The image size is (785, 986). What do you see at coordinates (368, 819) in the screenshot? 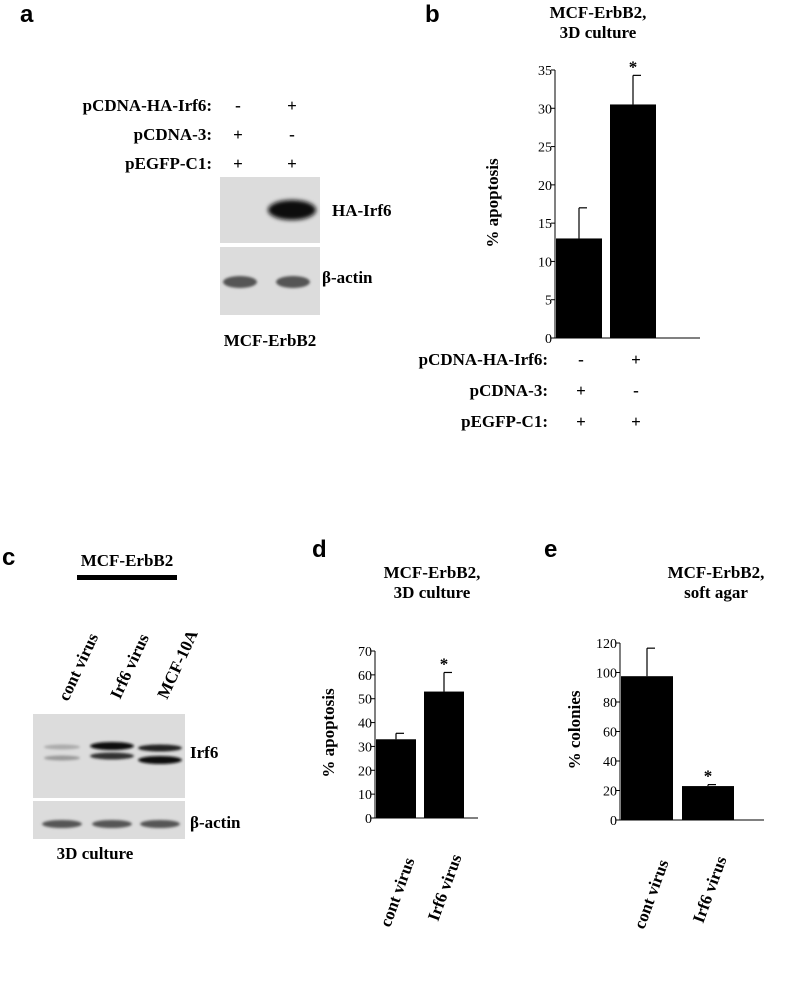
I see `chart-d-tick-label-0: 0` at bounding box center [368, 819].